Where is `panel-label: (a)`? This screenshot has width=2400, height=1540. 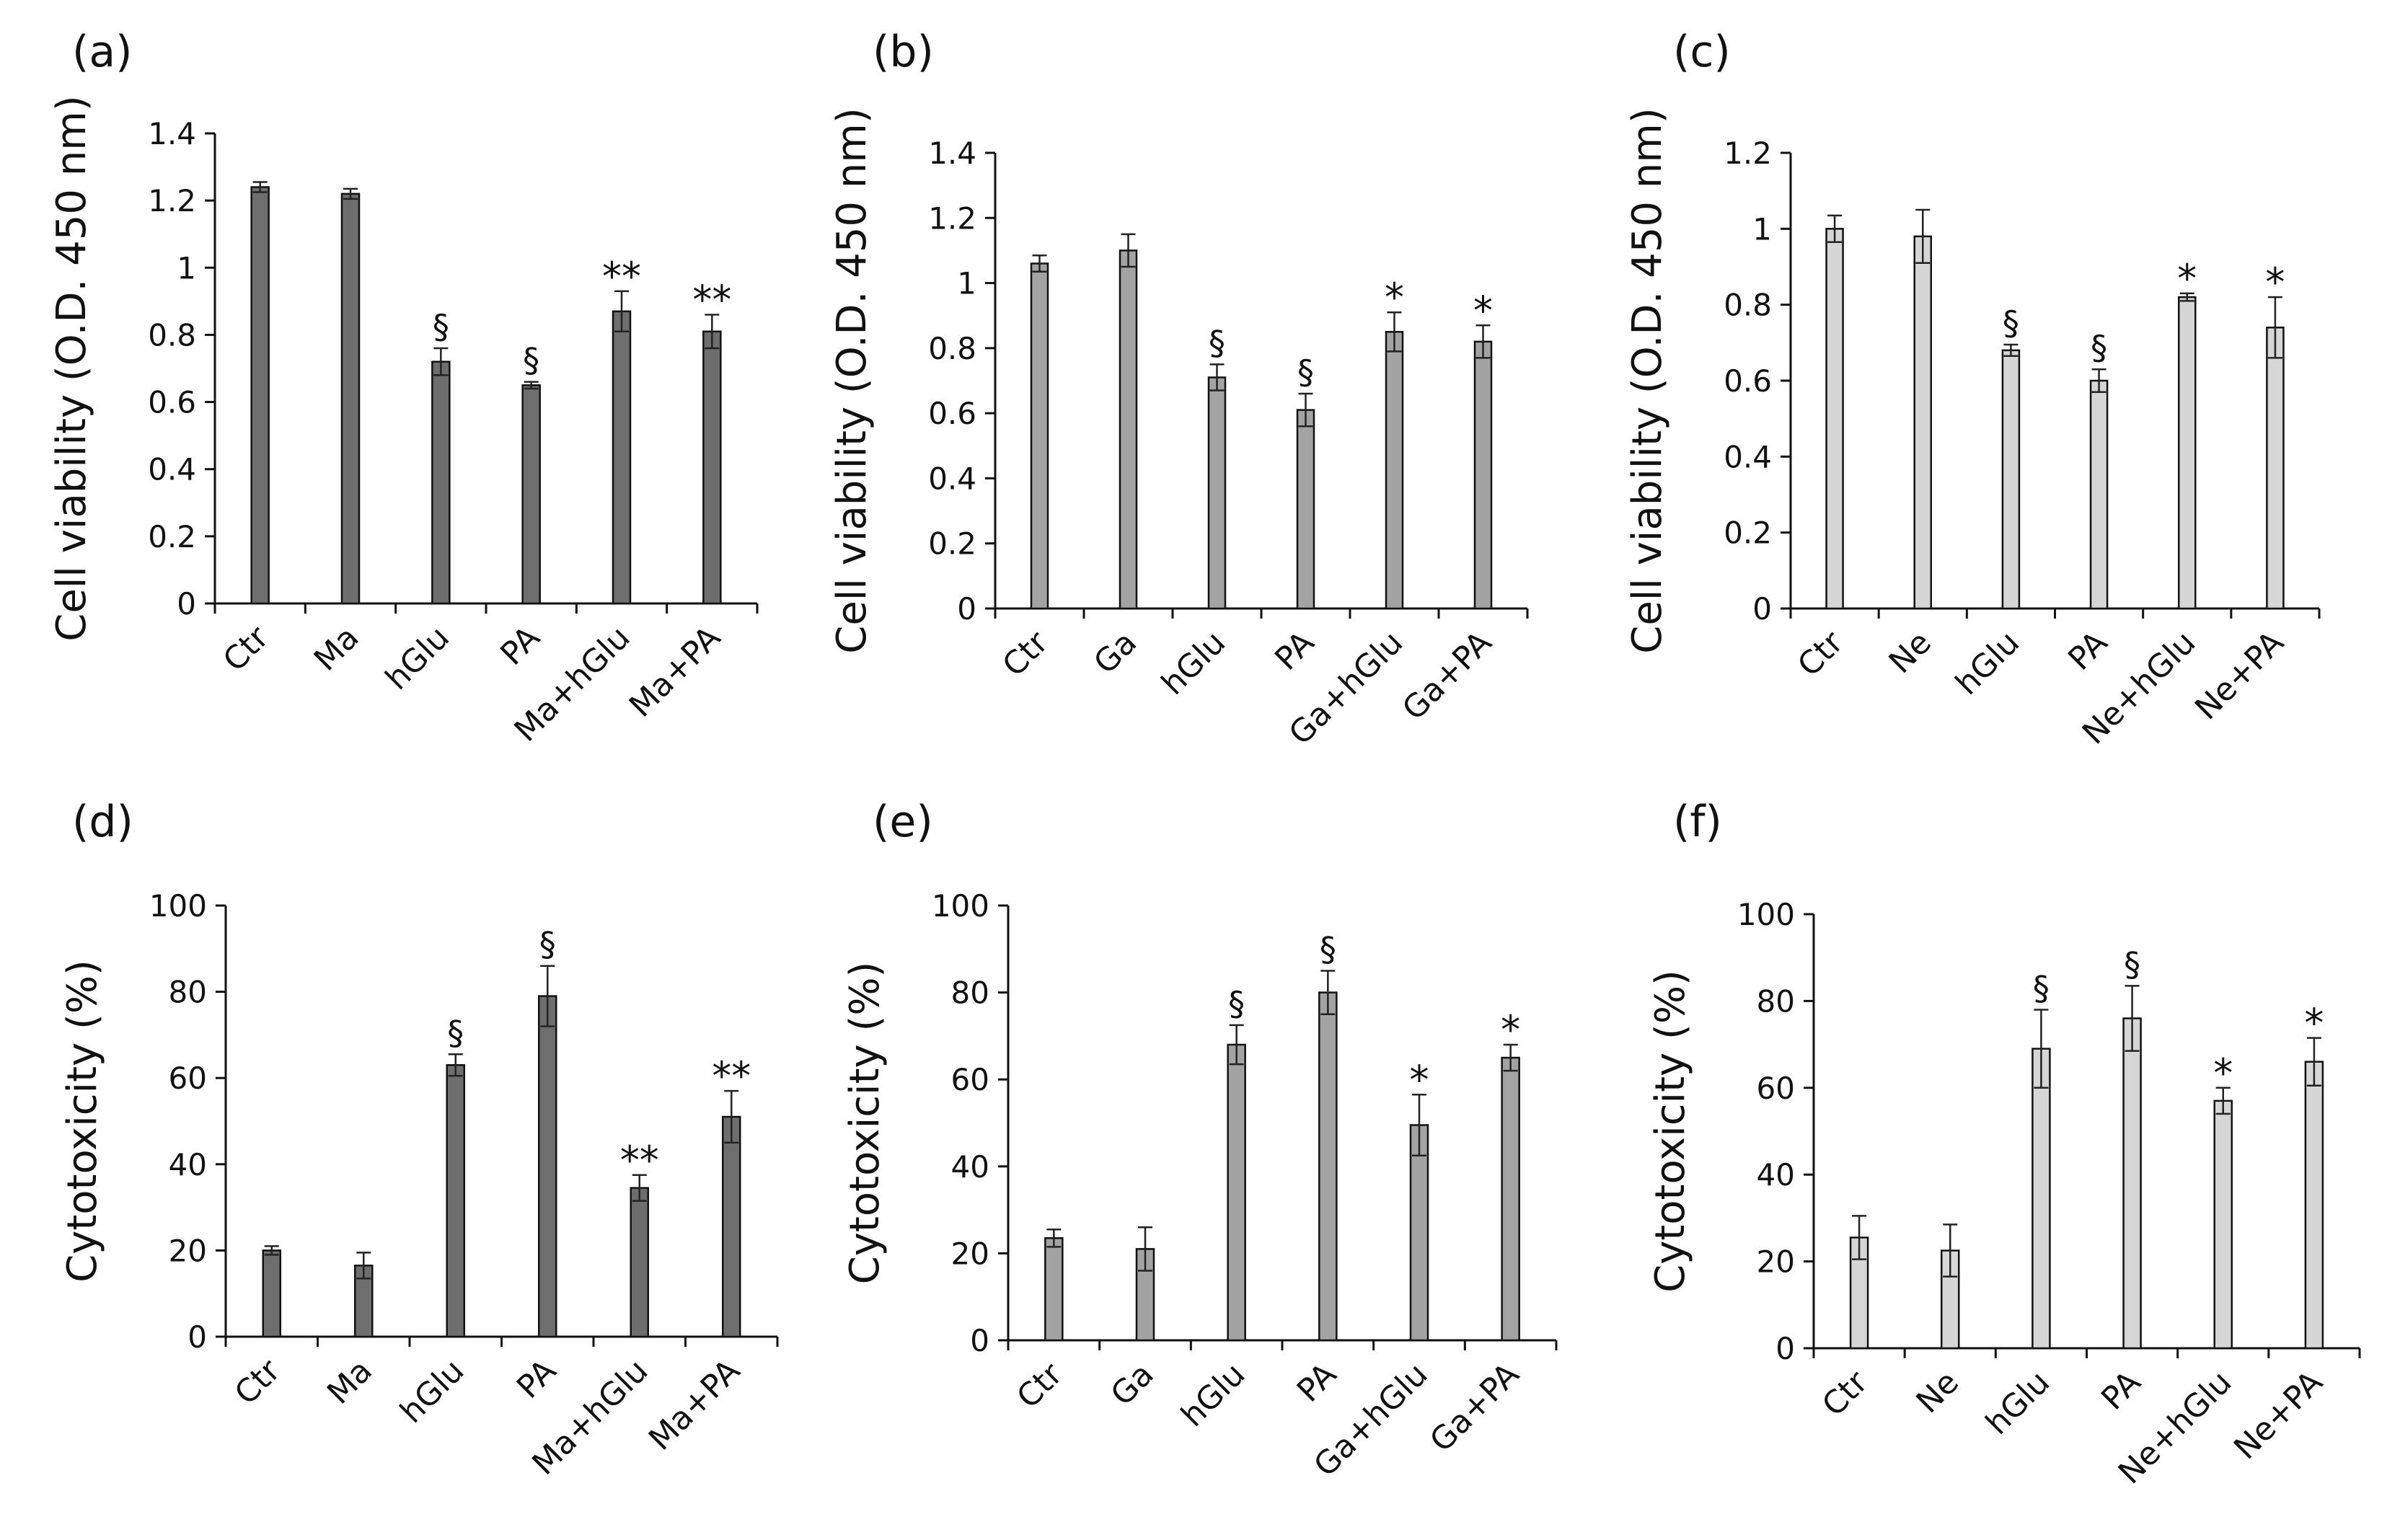 panel-label: (a) is located at coordinates (102, 52).